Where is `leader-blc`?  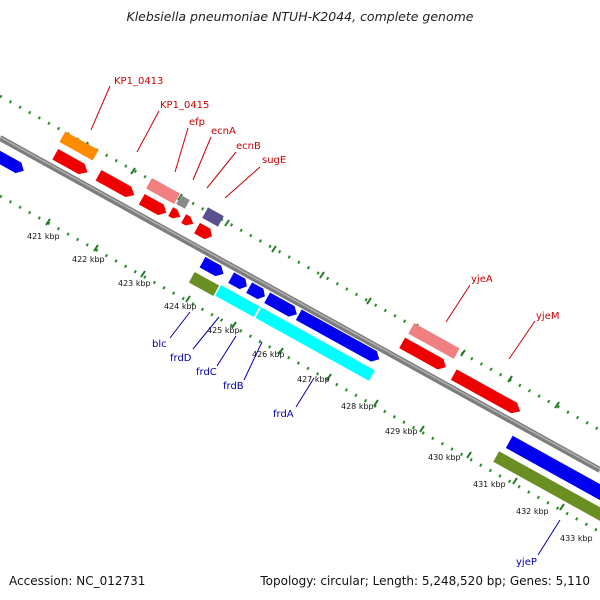
leader-blc is located at coordinates (180, 325).